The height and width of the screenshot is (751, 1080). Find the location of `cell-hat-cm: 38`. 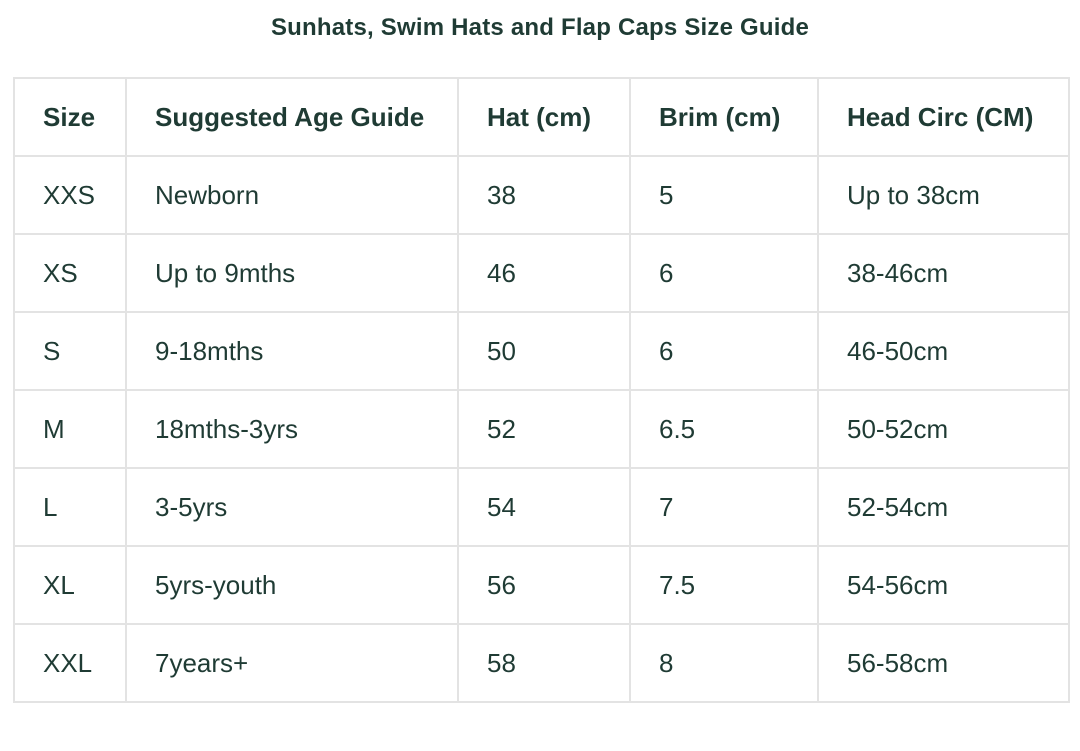

cell-hat-cm: 38 is located at coordinates (544, 195).